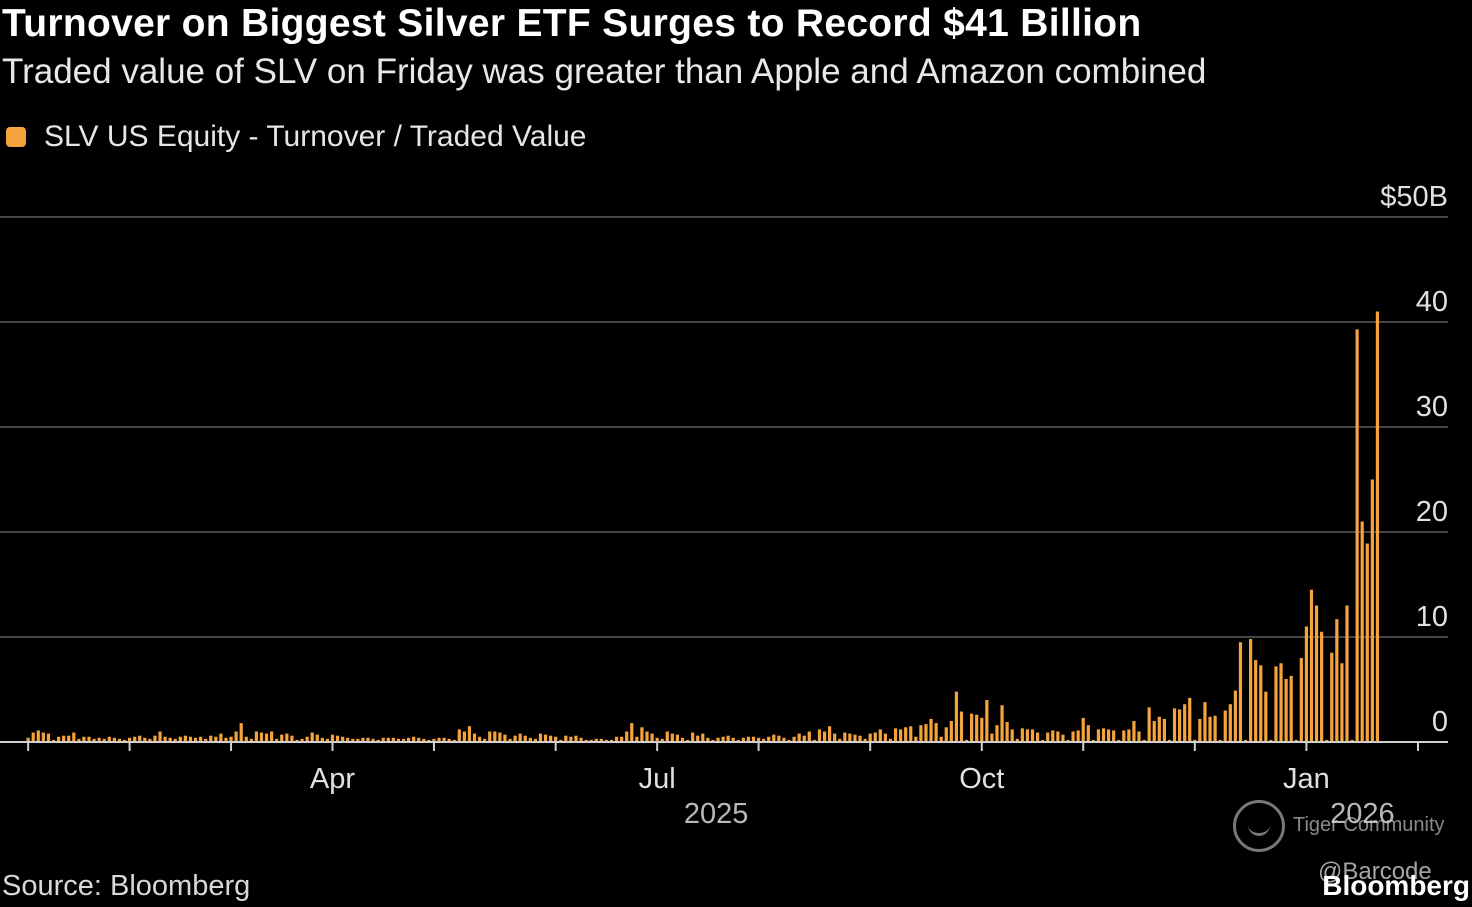  Describe the element at coordinates (1440, 722) in the screenshot. I see `y-tick-label: 0` at that location.